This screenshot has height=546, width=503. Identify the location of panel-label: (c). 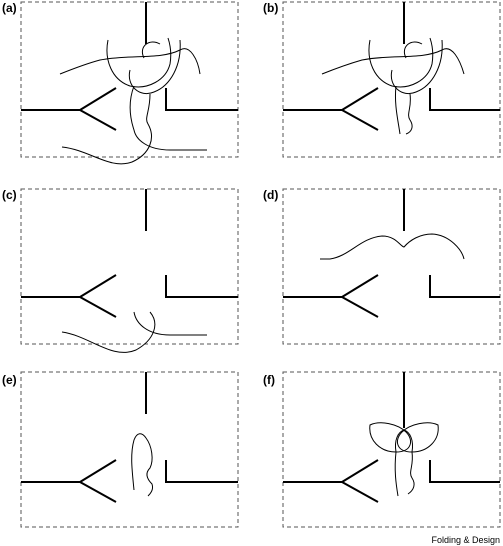
(9, 195).